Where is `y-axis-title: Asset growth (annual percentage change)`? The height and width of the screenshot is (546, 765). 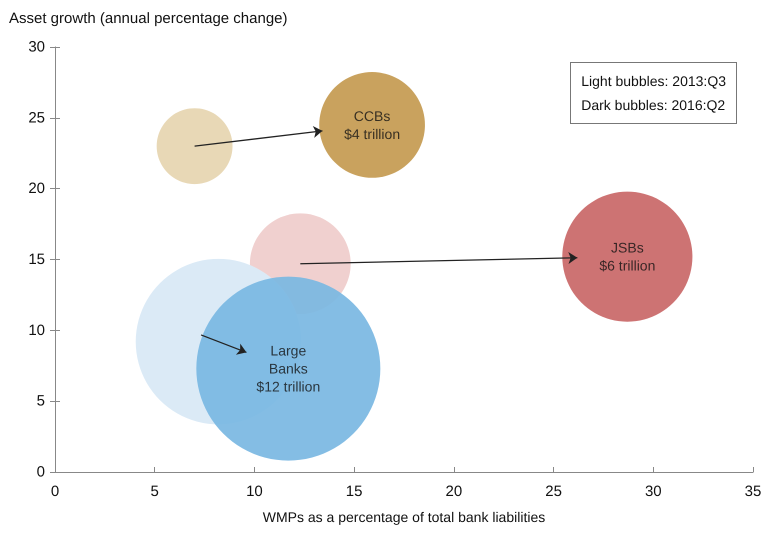
y-axis-title: Asset growth (annual percentage change) is located at coordinates (148, 18).